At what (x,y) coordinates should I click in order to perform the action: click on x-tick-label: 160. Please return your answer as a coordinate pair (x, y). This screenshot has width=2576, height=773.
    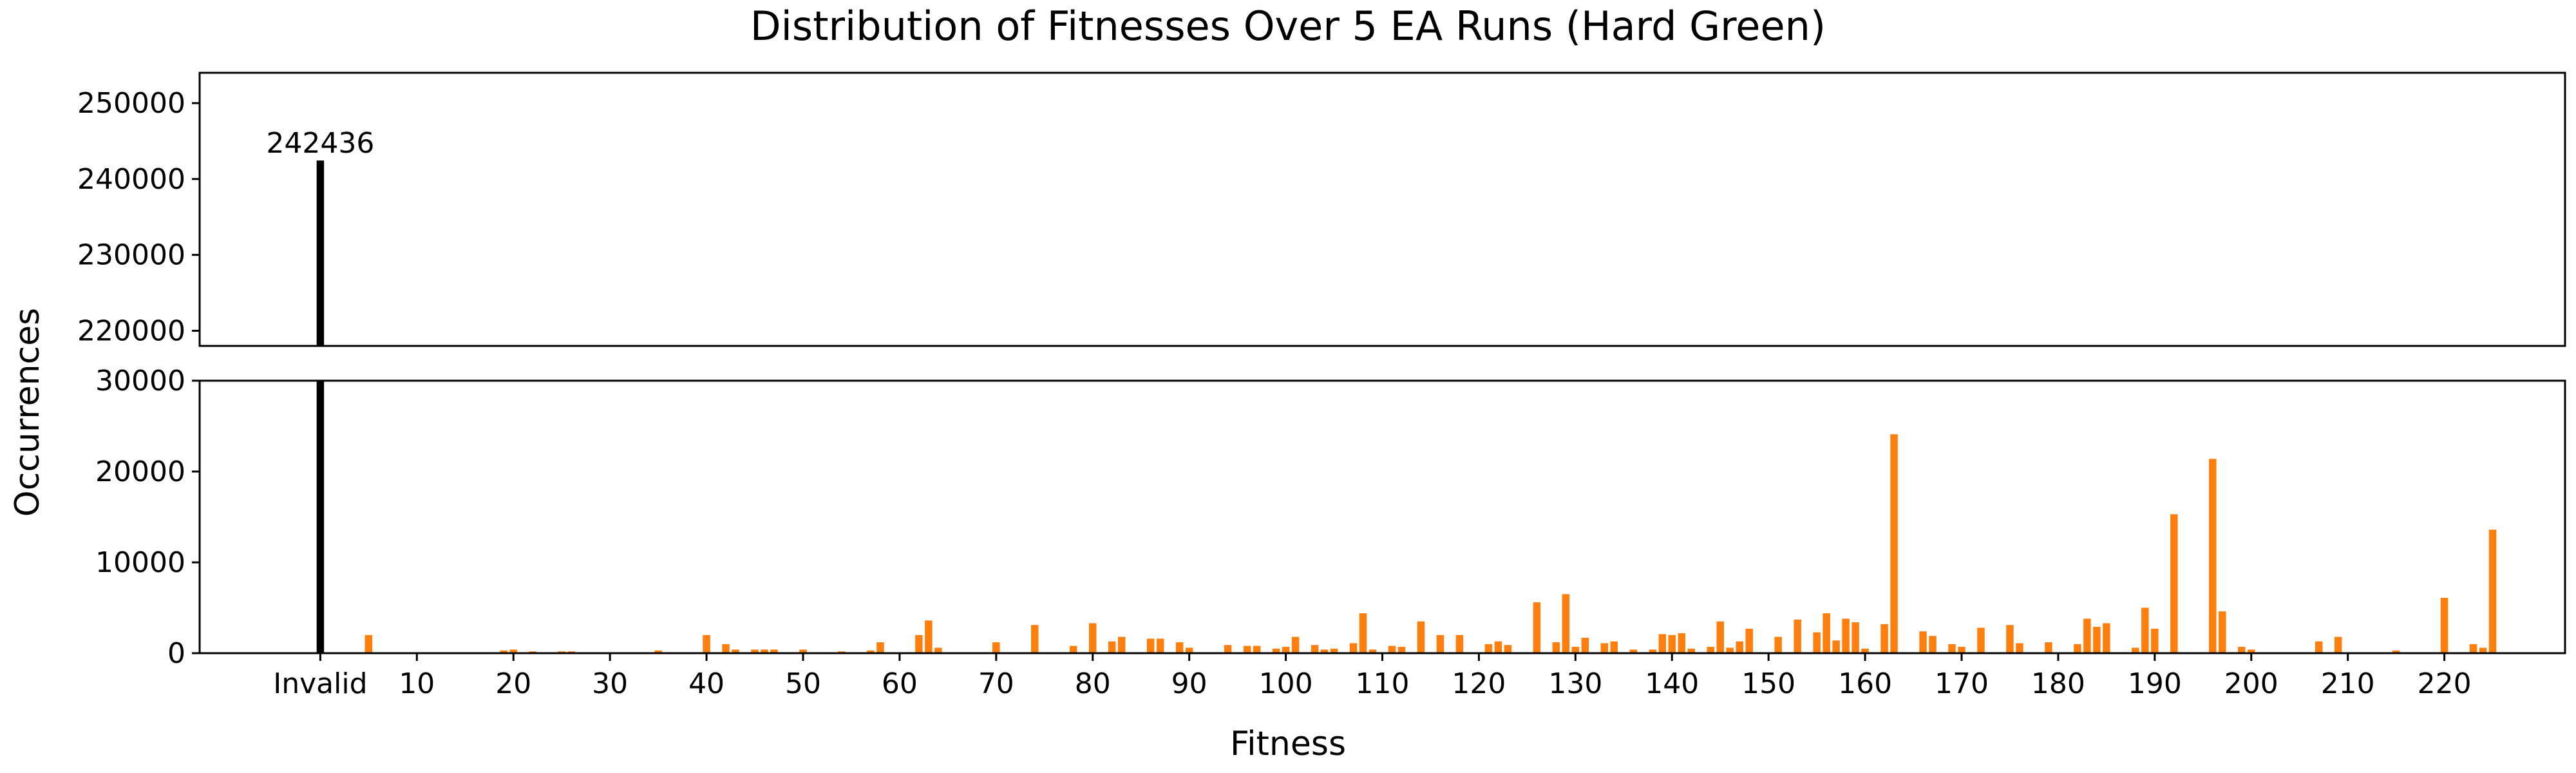
    Looking at the image, I should click on (1865, 684).